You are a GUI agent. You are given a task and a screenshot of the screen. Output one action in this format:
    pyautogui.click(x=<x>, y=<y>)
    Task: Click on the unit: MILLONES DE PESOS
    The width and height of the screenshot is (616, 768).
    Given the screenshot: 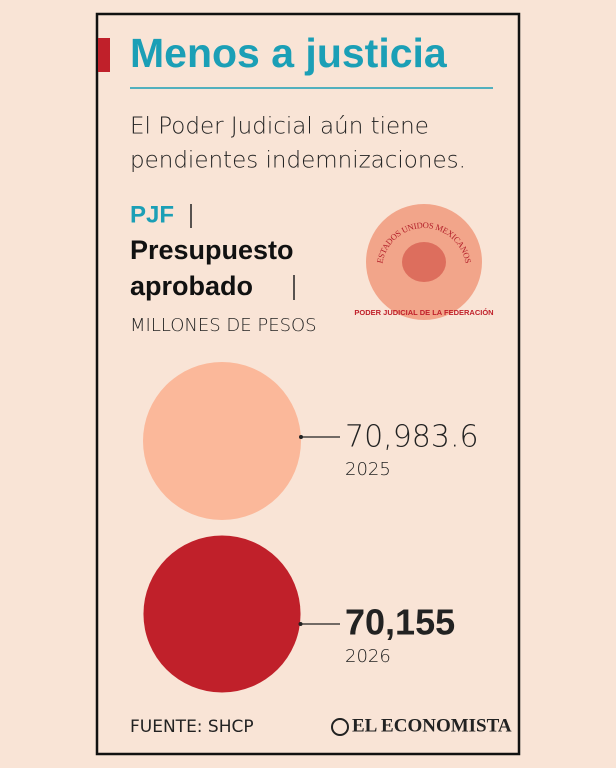 What is the action you would take?
    pyautogui.click(x=223, y=325)
    